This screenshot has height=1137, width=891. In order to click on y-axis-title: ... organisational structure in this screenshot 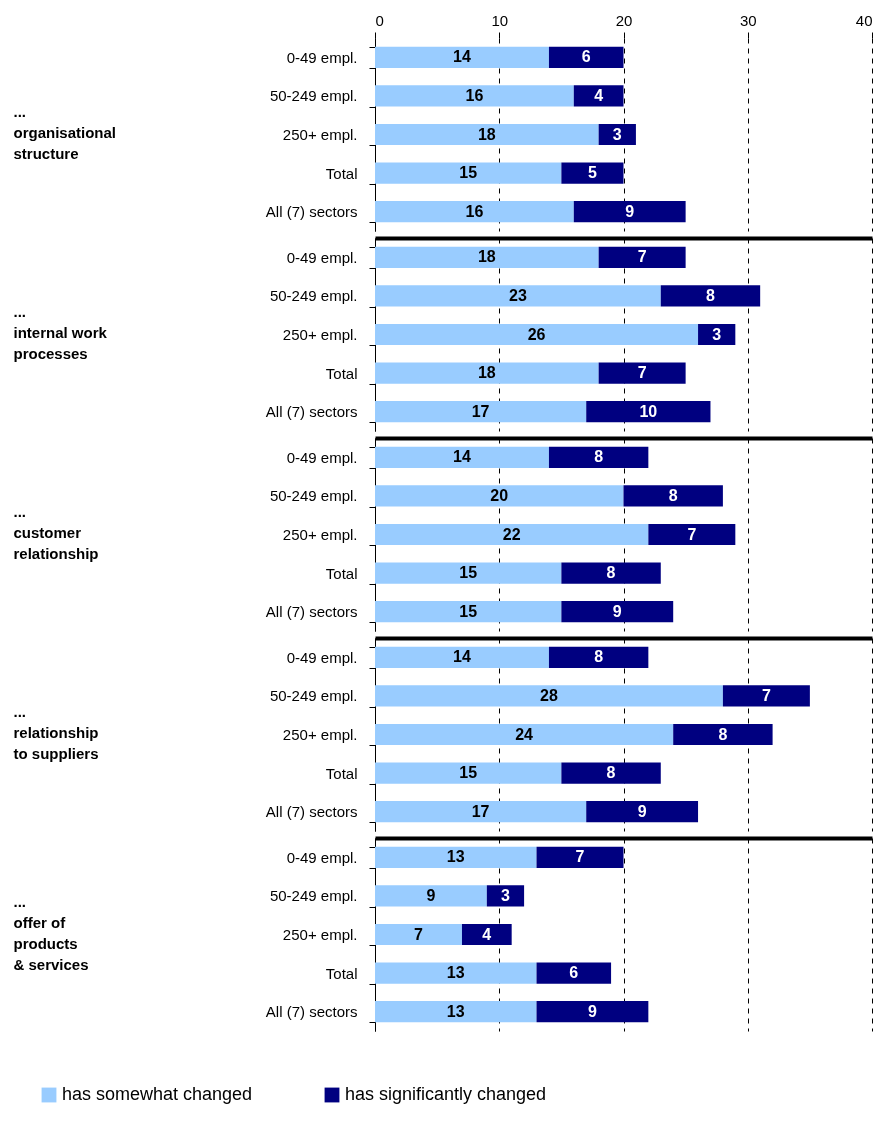, I will do `click(65, 132)`.